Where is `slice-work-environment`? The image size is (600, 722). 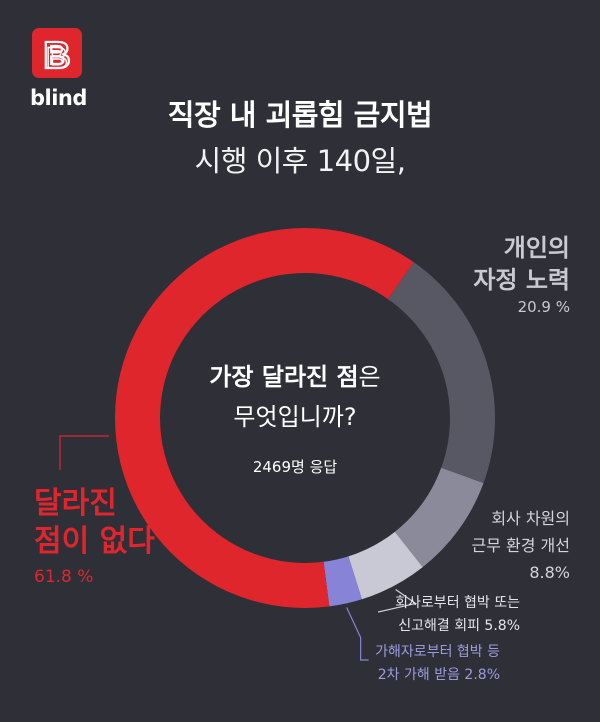
slice-work-environment is located at coordinates (439, 517).